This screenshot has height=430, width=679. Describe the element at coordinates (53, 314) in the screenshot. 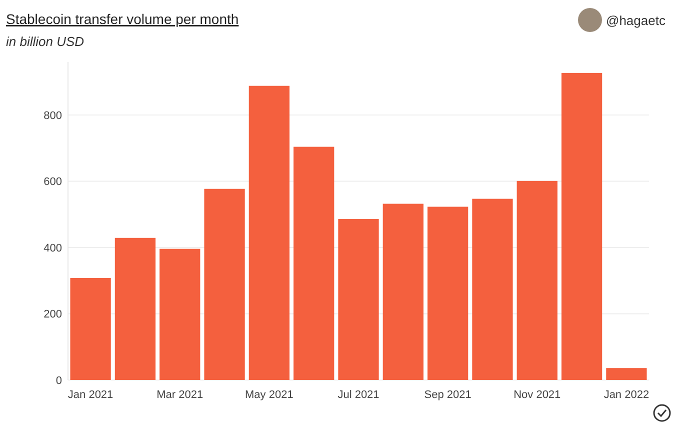

I see `y-tick-label: 200` at that location.